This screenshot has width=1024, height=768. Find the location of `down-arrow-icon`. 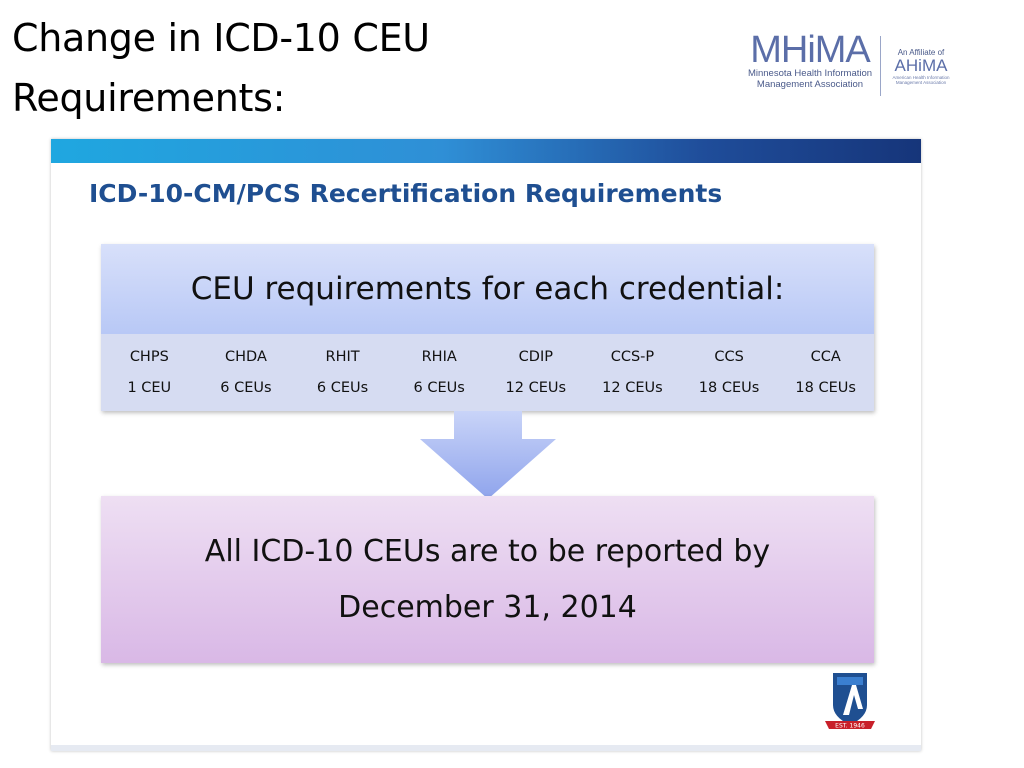

down-arrow-icon is located at coordinates (488, 455).